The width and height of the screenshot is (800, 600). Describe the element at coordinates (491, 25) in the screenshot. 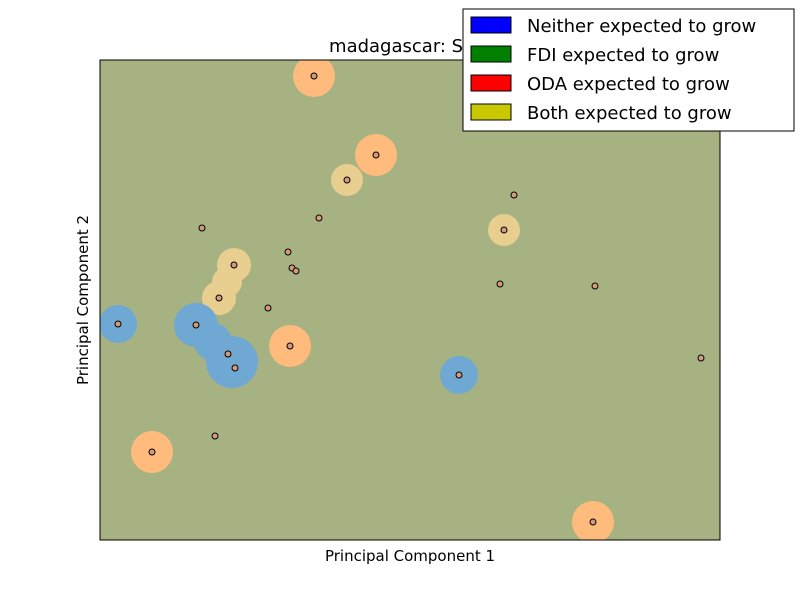

I see `legend-swatch-neither` at that location.